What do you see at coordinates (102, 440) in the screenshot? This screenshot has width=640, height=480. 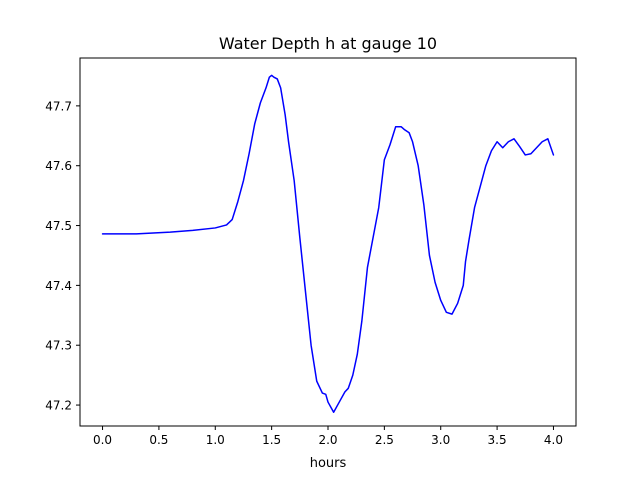 I see `x-tick-label: 0.0` at bounding box center [102, 440].